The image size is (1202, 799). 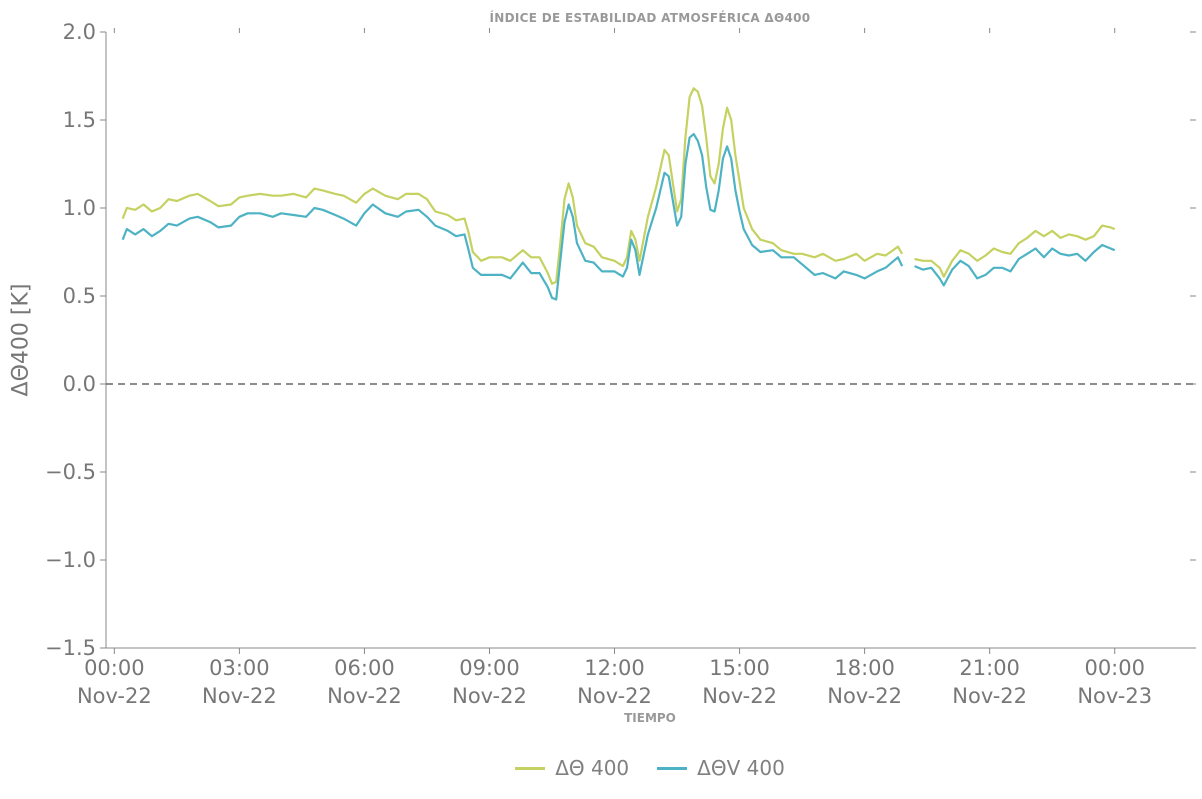 I want to click on y-tick-label: 2.0, so click(x=79, y=32).